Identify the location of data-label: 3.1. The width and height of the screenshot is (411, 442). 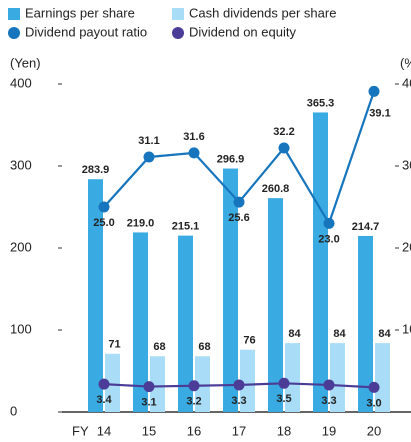
(148, 402).